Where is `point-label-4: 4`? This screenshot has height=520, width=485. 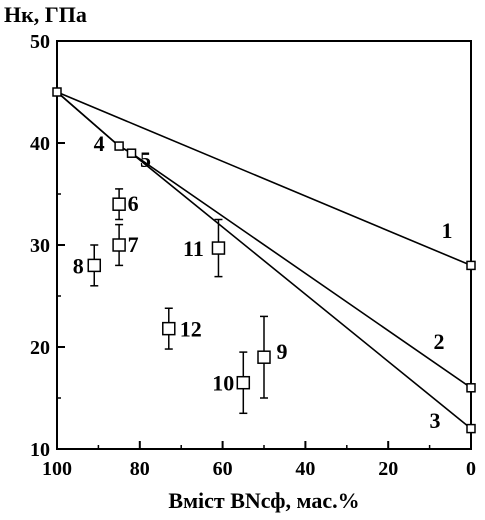
point-label-4: 4 is located at coordinates (99, 143).